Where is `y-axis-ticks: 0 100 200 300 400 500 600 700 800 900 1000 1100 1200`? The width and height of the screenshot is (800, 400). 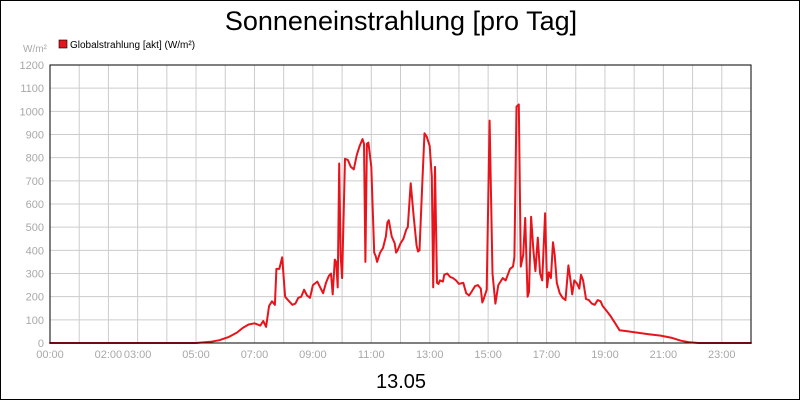
y-axis-ticks: 0 100 200 300 400 500 600 700 800 900 1000 1100 1200 is located at coordinates (32, 205).